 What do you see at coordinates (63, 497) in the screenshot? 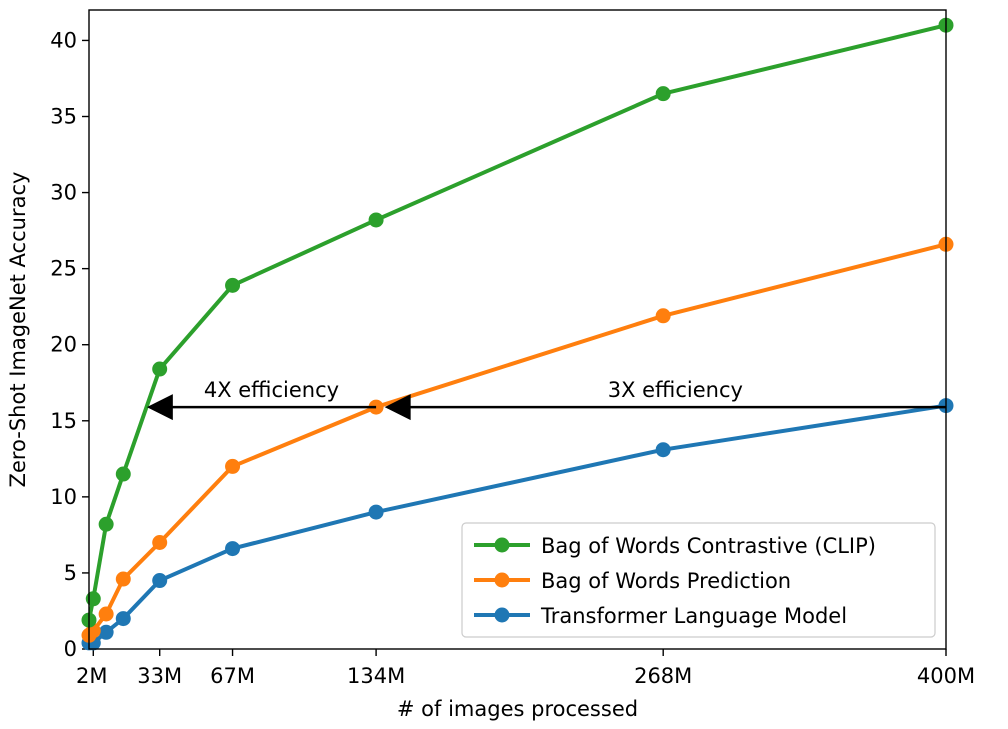
I see `y-tick-label: 10` at bounding box center [63, 497].